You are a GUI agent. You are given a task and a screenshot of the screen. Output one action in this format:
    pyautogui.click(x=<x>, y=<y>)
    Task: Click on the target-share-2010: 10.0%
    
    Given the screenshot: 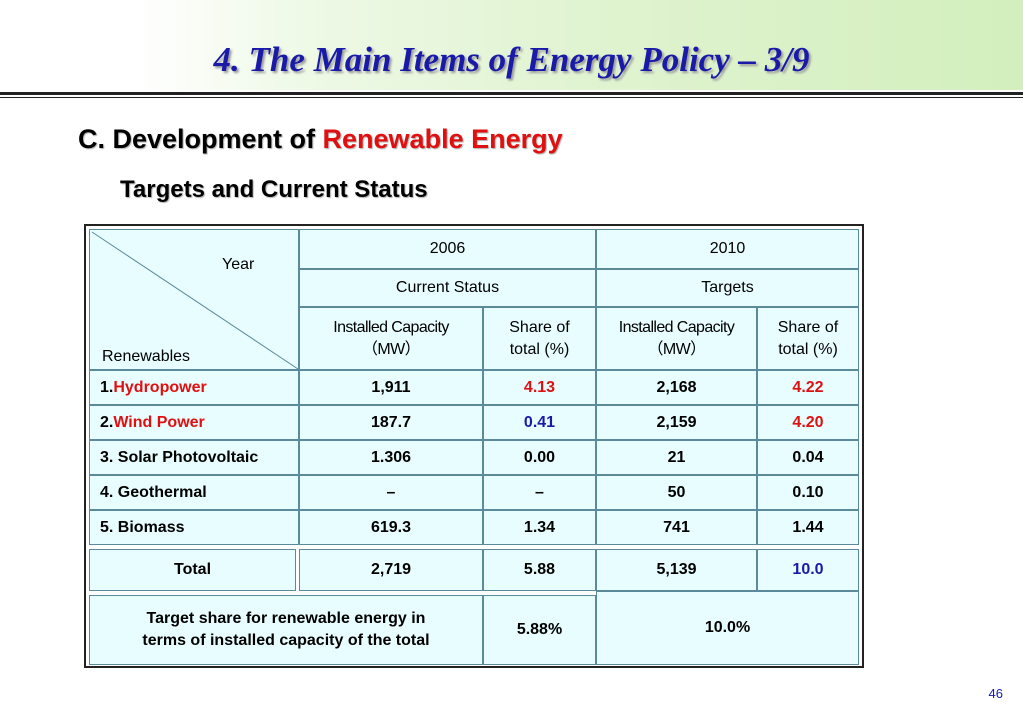 What is the action you would take?
    pyautogui.click(x=727, y=628)
    